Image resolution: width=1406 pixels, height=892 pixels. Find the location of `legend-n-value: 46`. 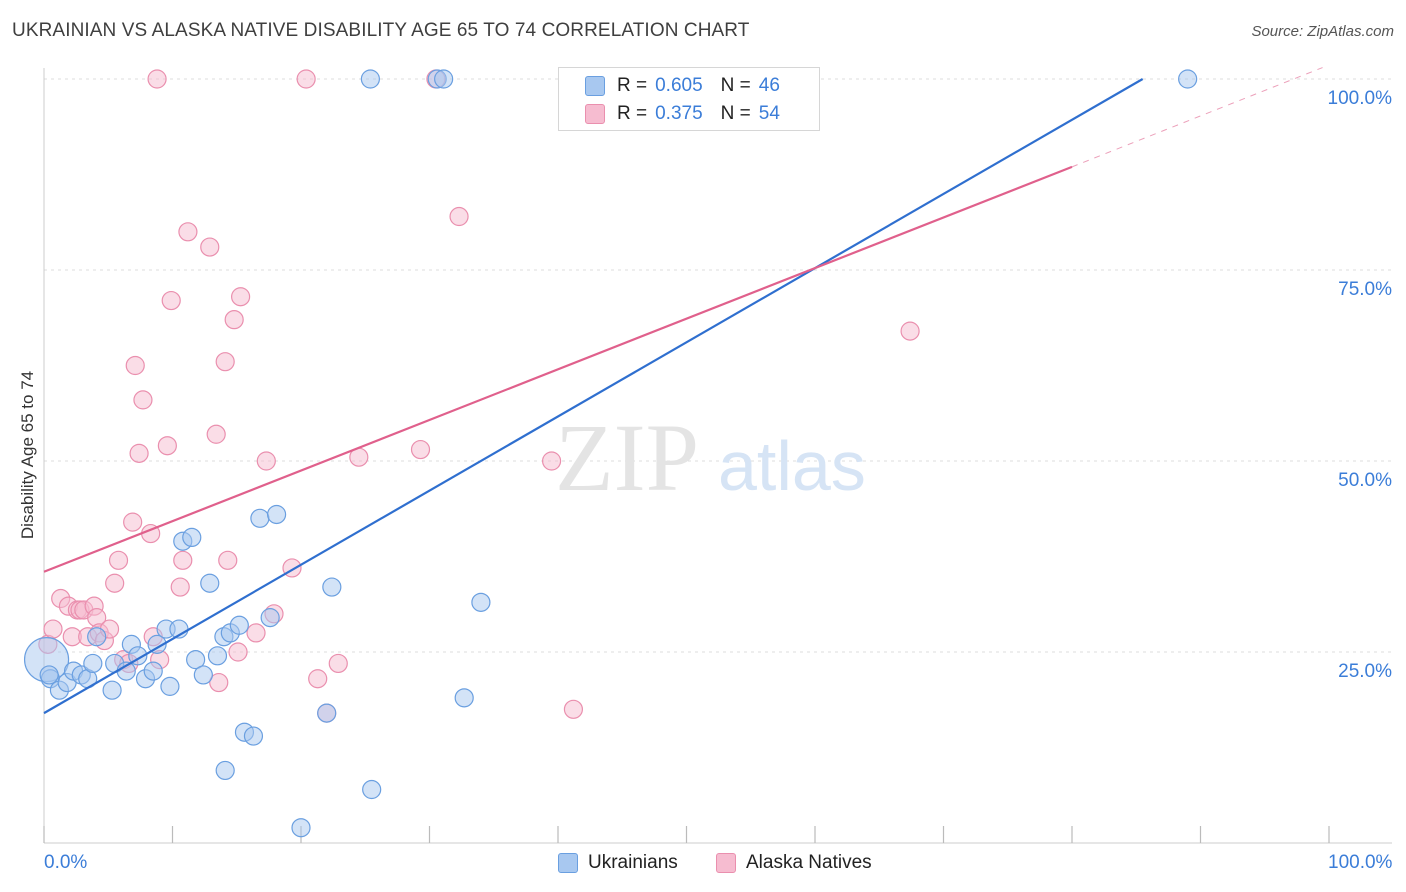

legend-n-value: 46 is located at coordinates (769, 85).